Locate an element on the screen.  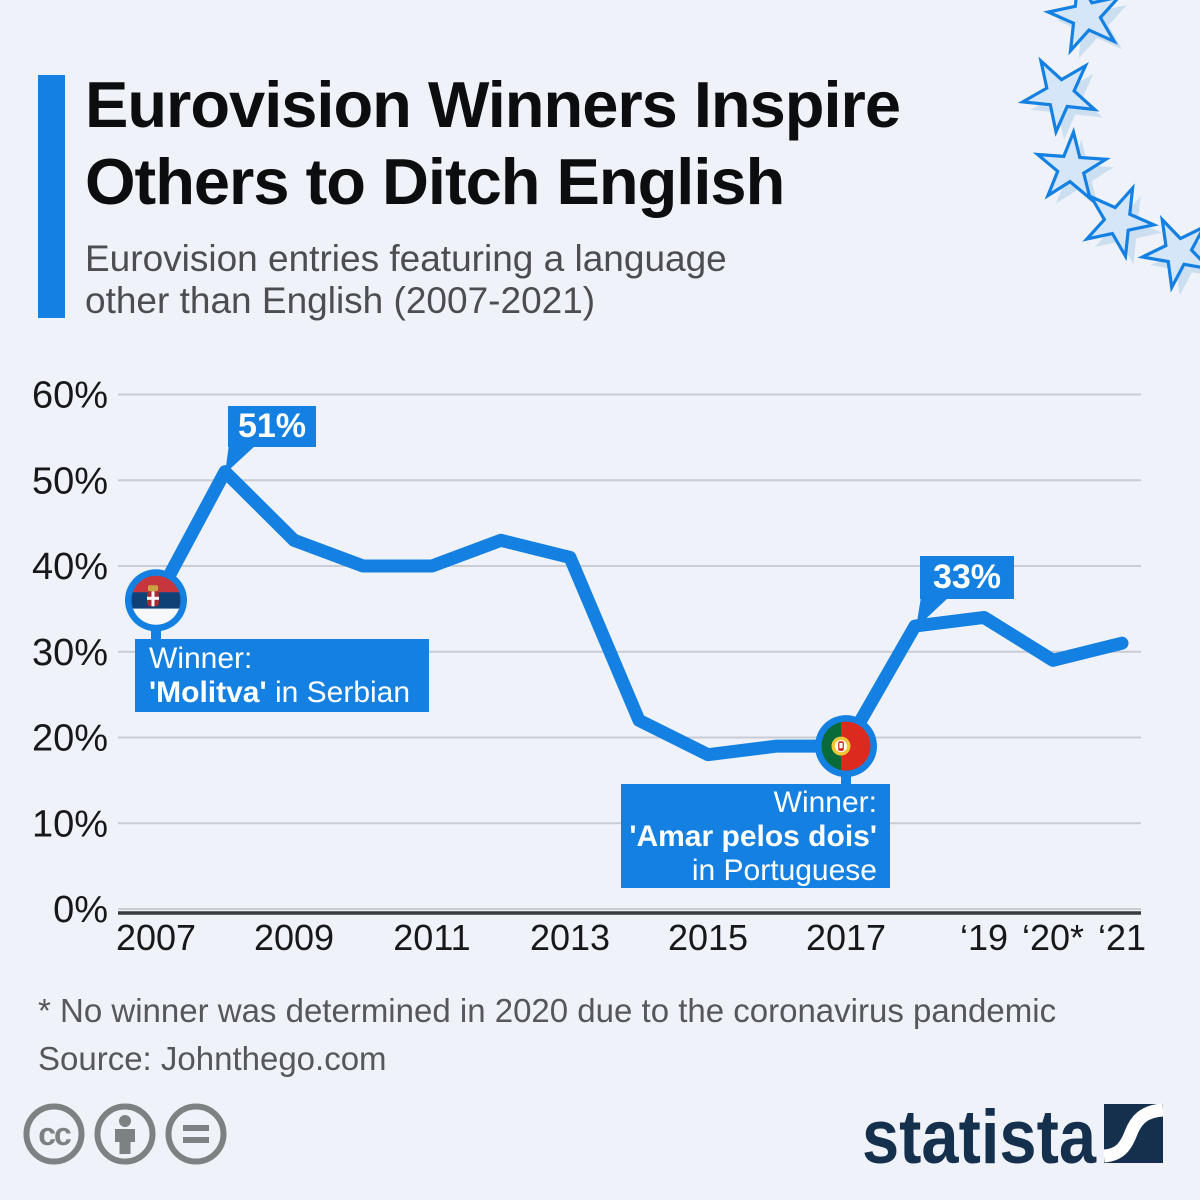
source-credit: Source: Johnthego.com is located at coordinates (212, 1058).